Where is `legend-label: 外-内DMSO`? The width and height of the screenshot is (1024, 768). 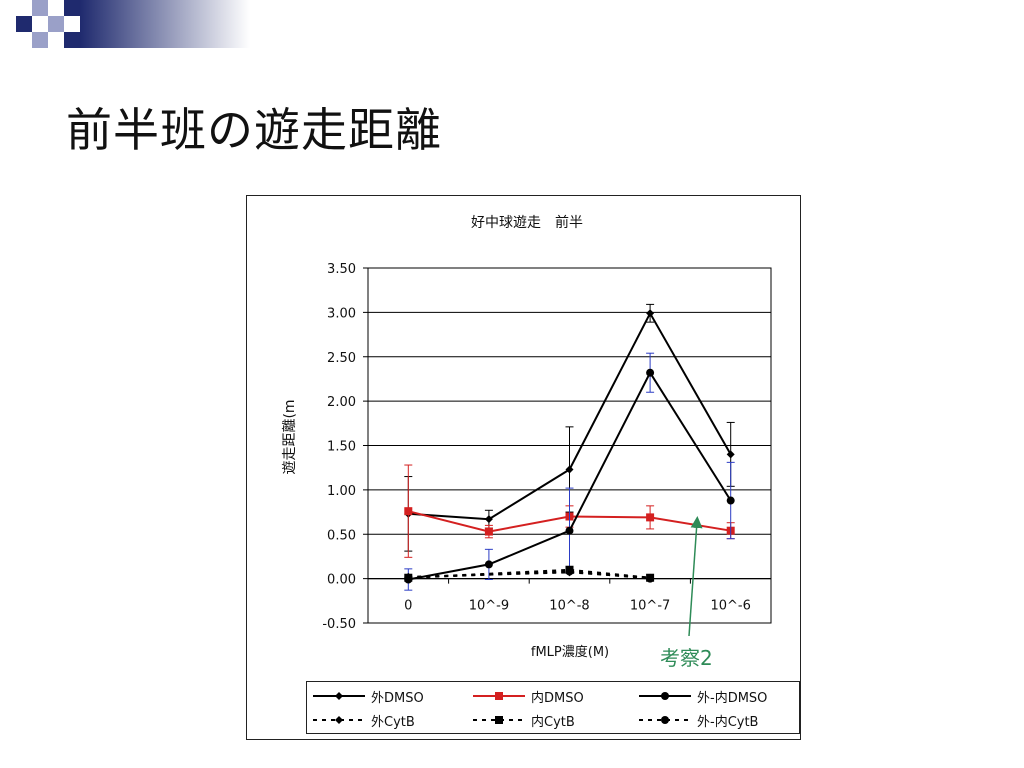 legend-label: 外-内DMSO is located at coordinates (732, 698).